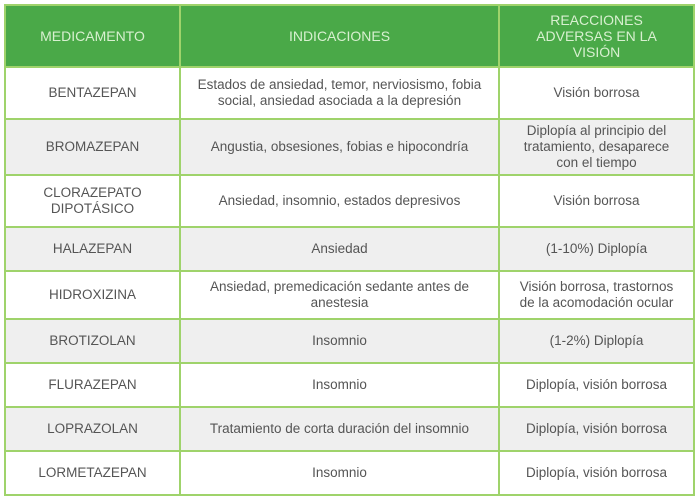  I want to click on header-medicamento: MEDICAMENTO, so click(92, 36).